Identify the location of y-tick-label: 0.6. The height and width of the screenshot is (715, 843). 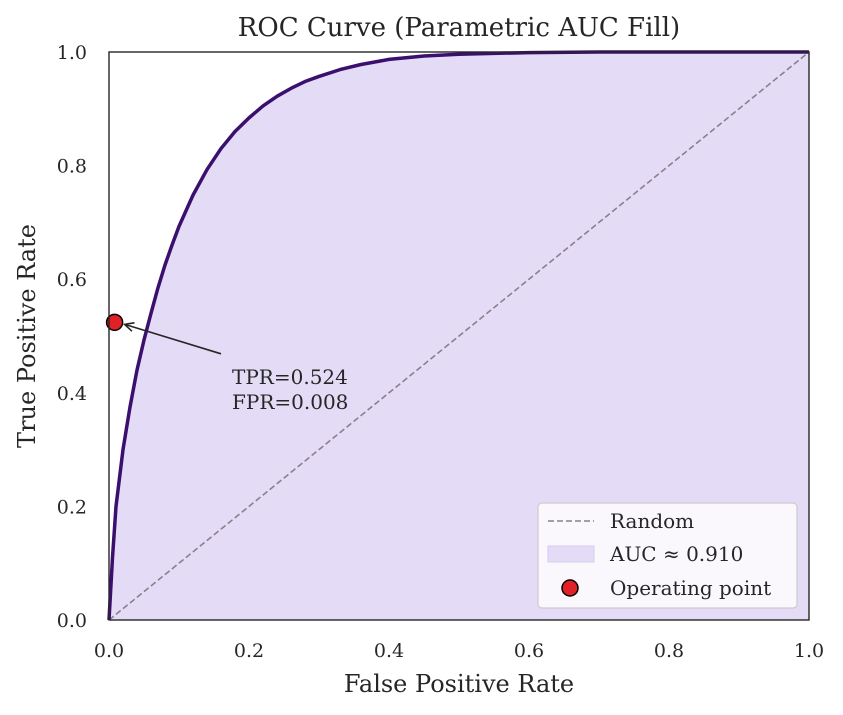
(72, 280).